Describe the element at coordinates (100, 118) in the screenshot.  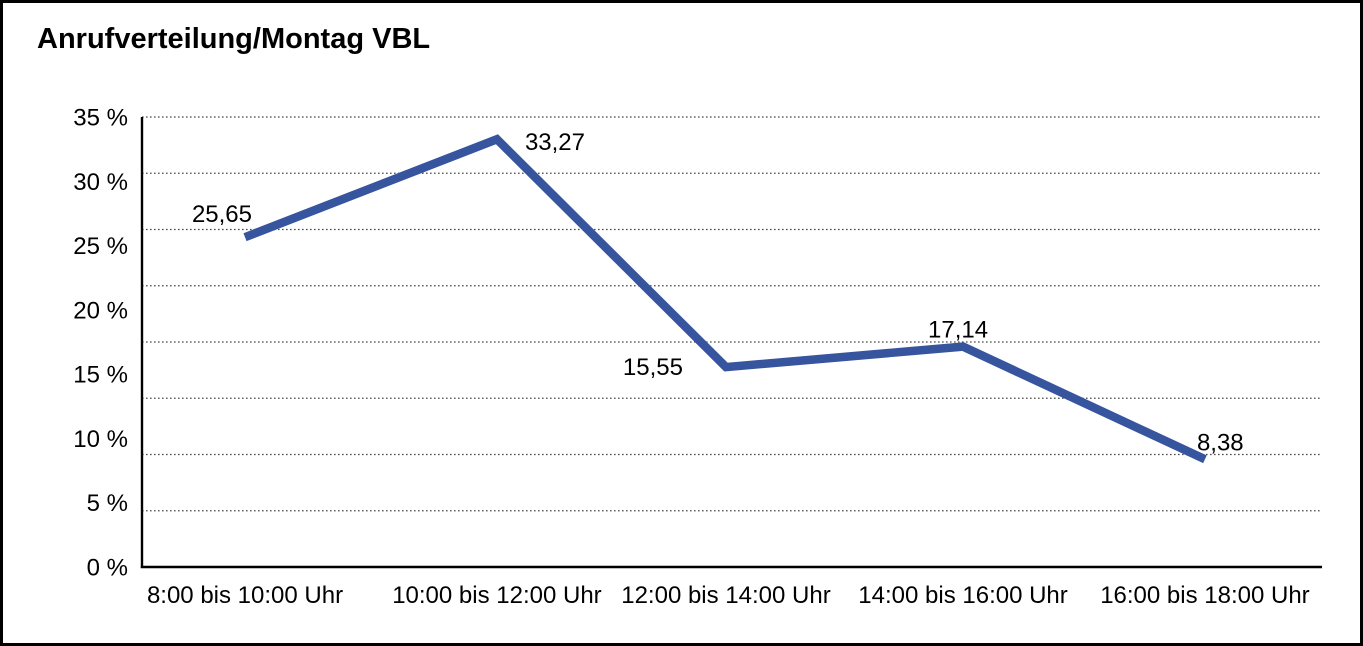
I see `y-axis-tick-label: 35 %` at that location.